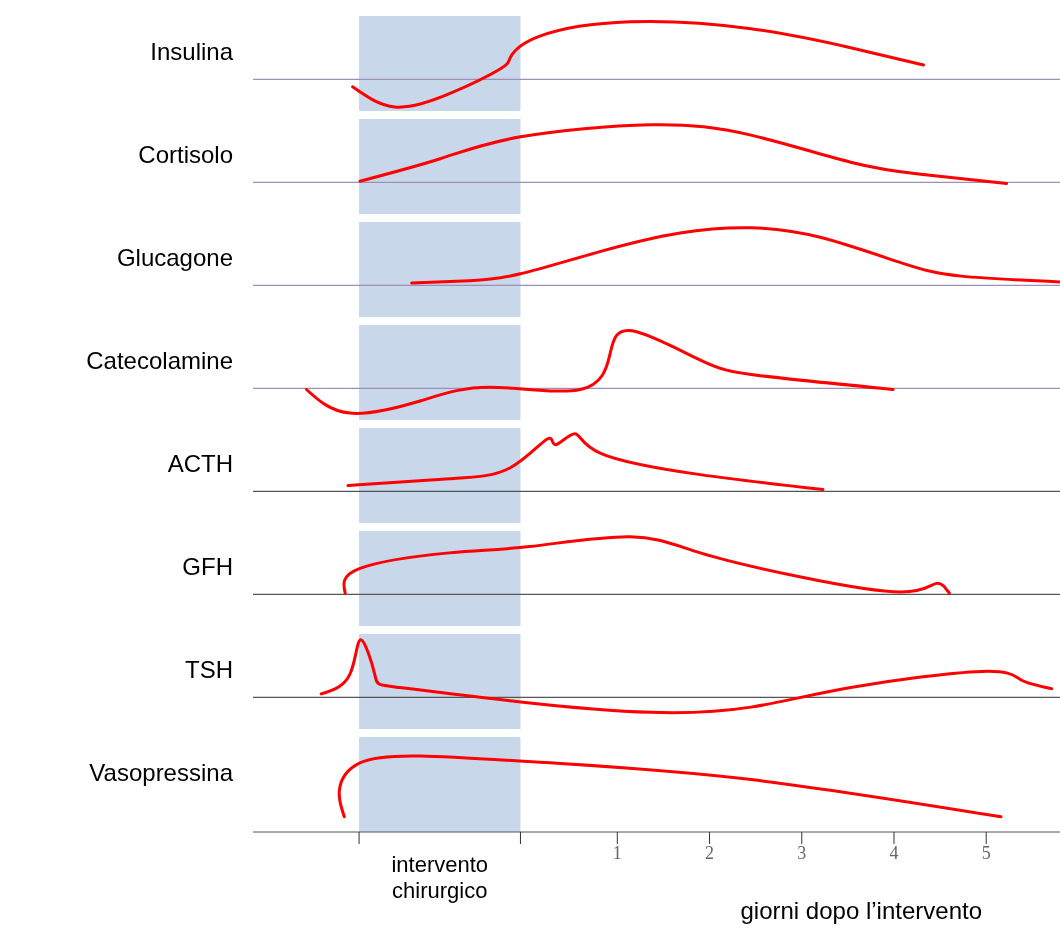 Image resolution: width=1060 pixels, height=934 pixels. Describe the element at coordinates (159, 361) in the screenshot. I see `y-axis-title: Catecolamine` at that location.